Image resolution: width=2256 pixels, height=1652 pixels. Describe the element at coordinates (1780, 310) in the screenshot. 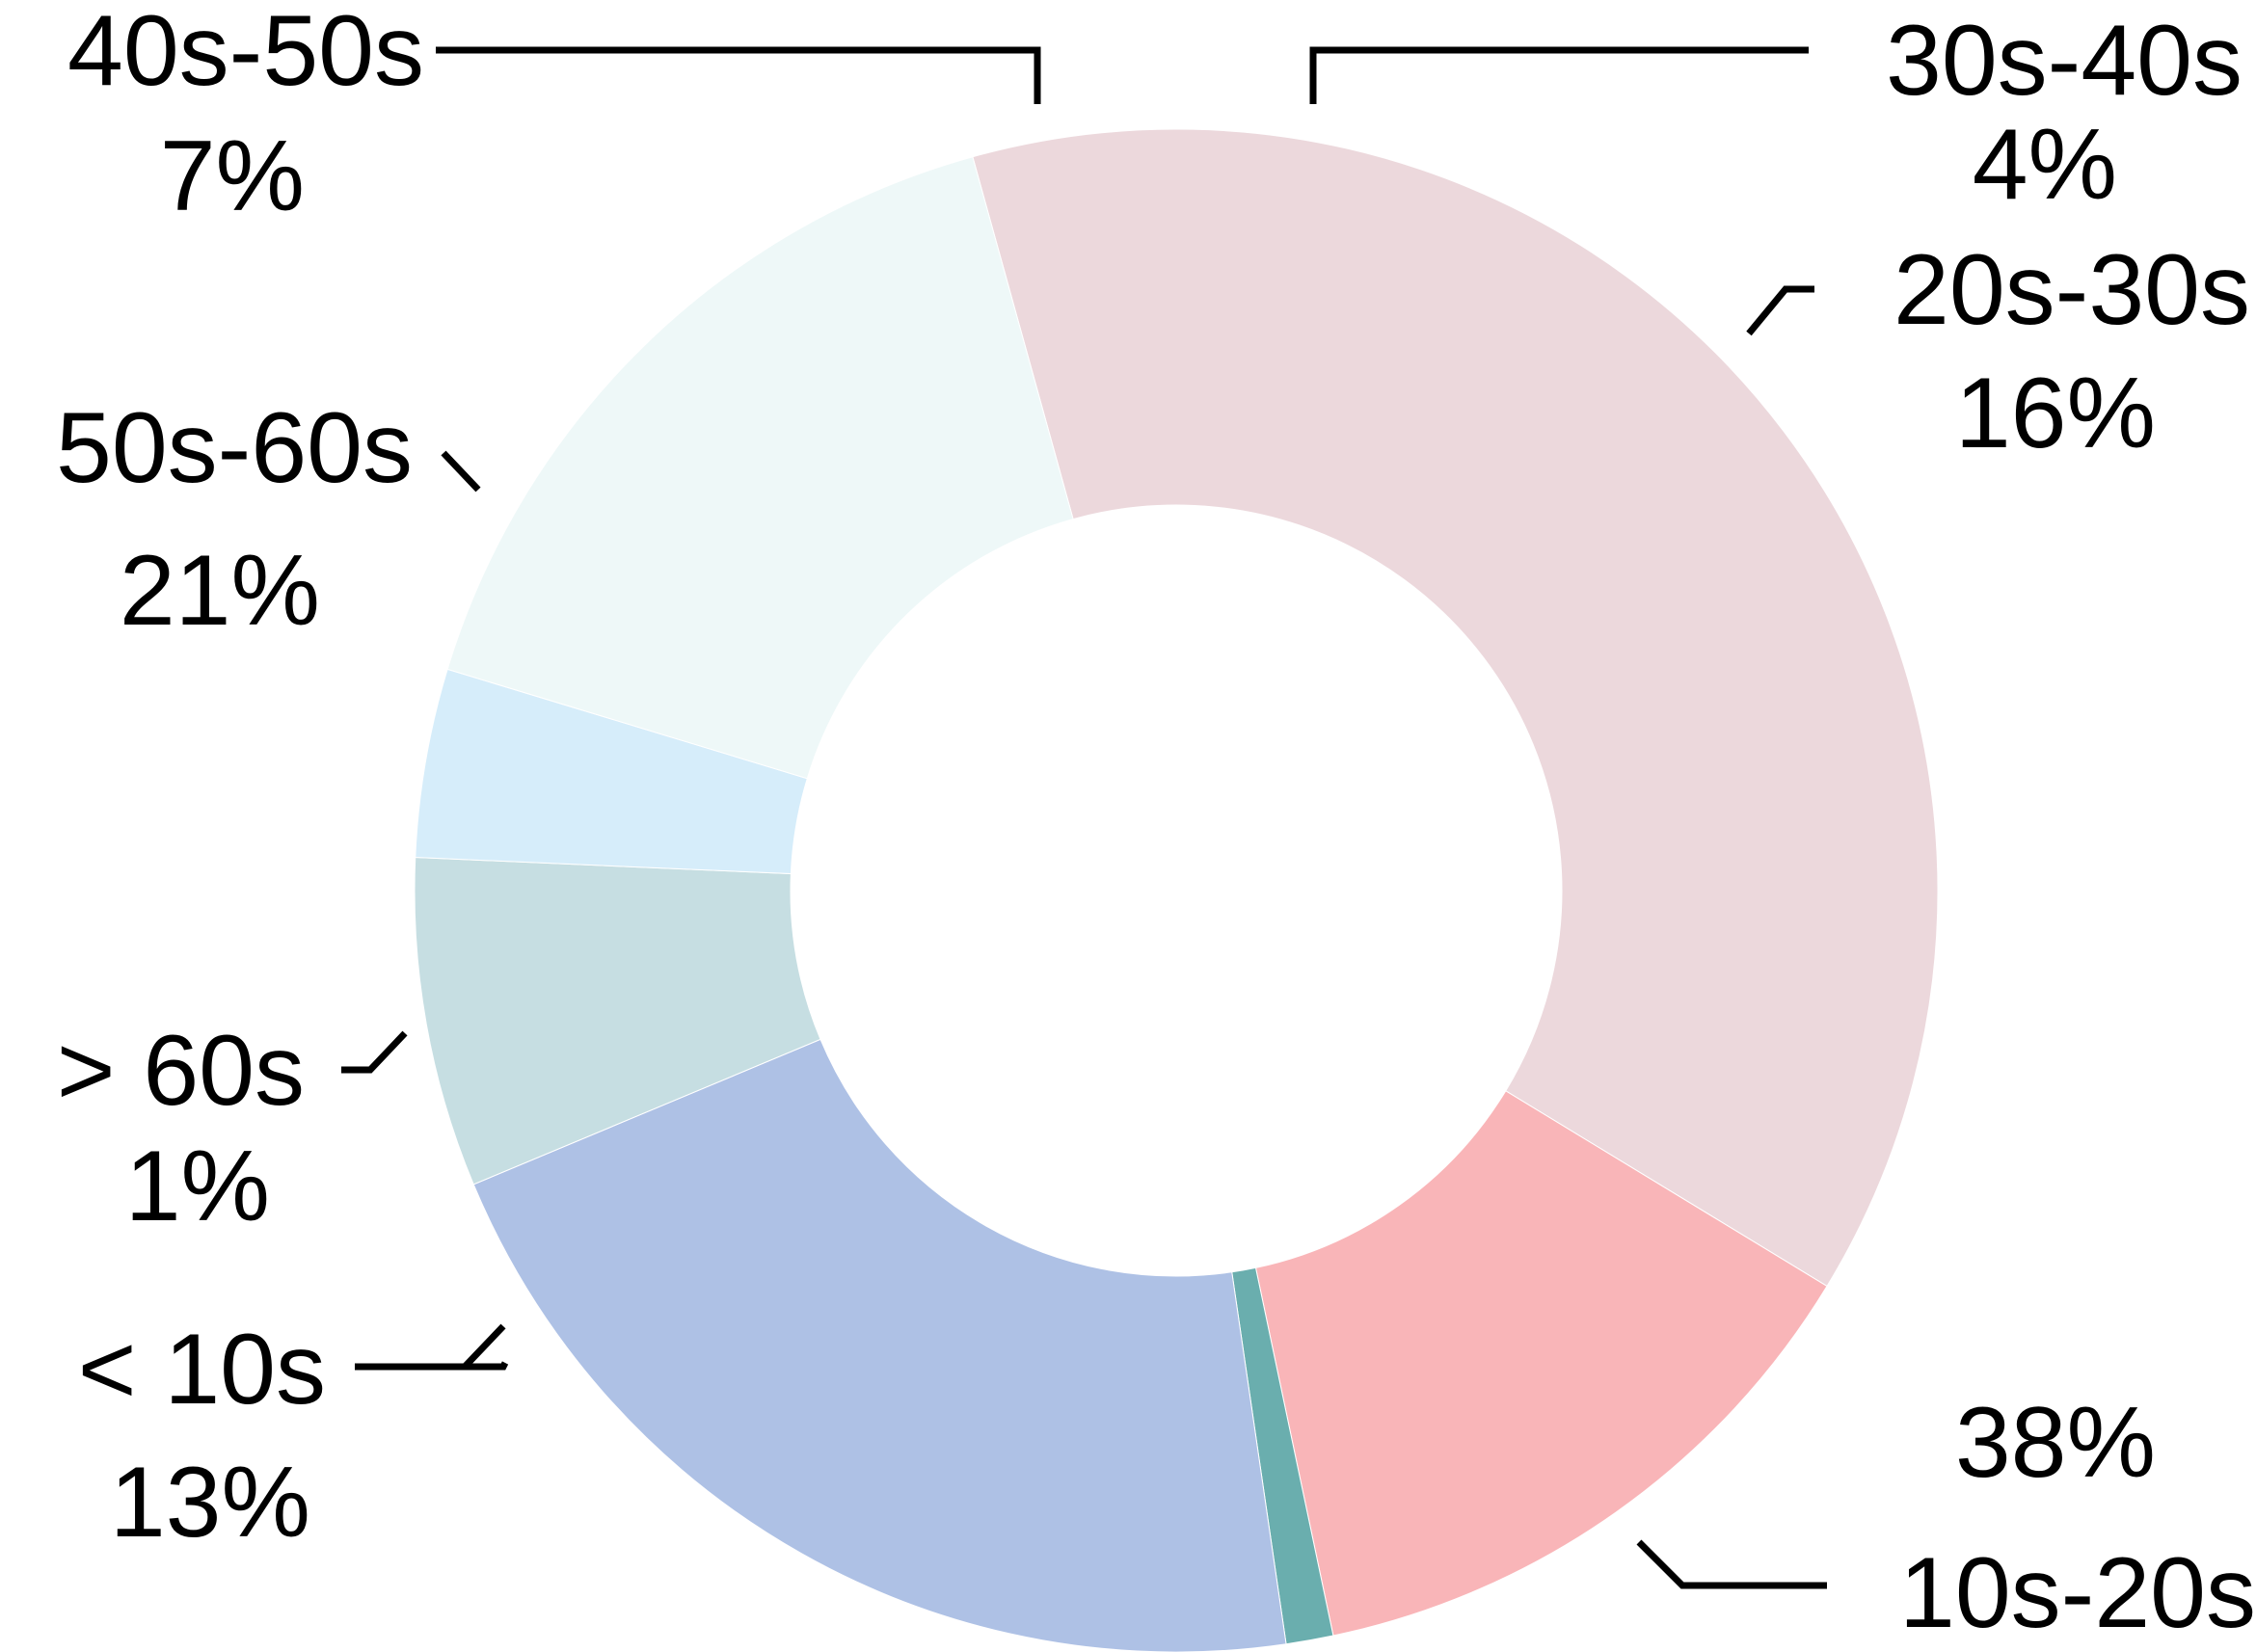

I see `leader-line-20s-30s` at that location.